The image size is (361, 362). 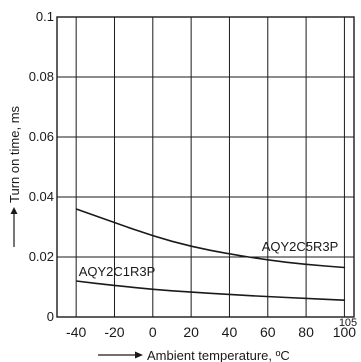 What do you see at coordinates (230, 332) in the screenshot?
I see `x-tick-label: 40` at bounding box center [230, 332].